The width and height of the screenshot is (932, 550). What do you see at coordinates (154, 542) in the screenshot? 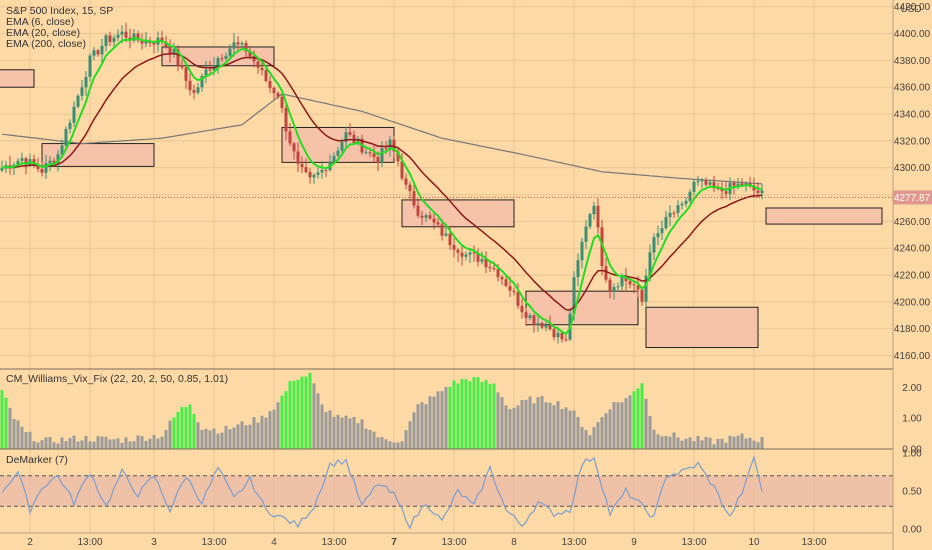
I see `time-tick-label: 3` at bounding box center [154, 542].